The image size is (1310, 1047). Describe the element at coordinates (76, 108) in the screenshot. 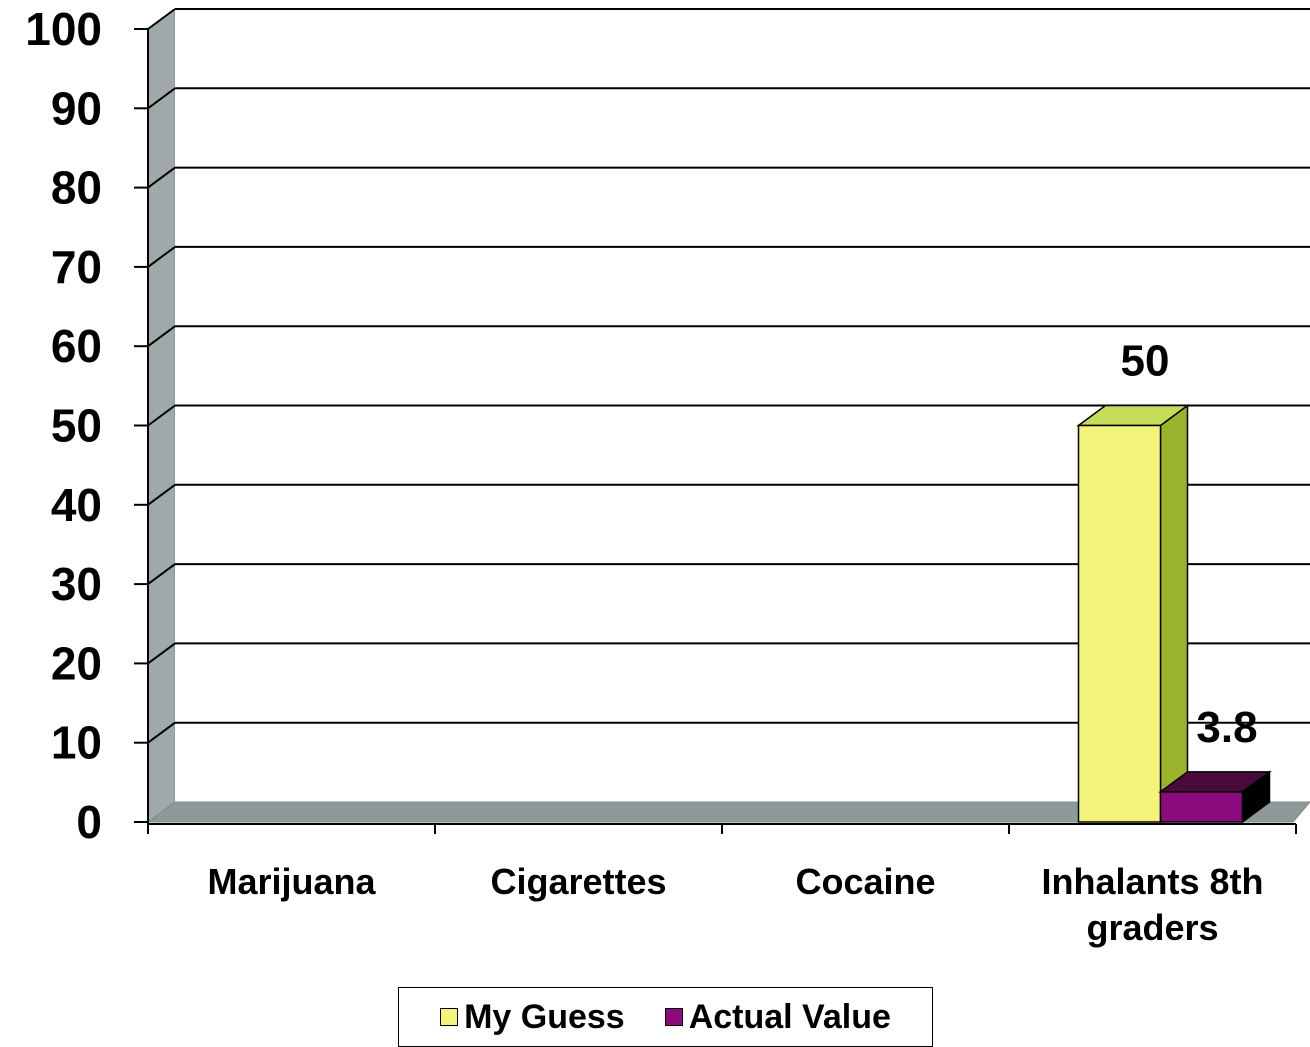

I see `y-tick-label-90: 90` at that location.